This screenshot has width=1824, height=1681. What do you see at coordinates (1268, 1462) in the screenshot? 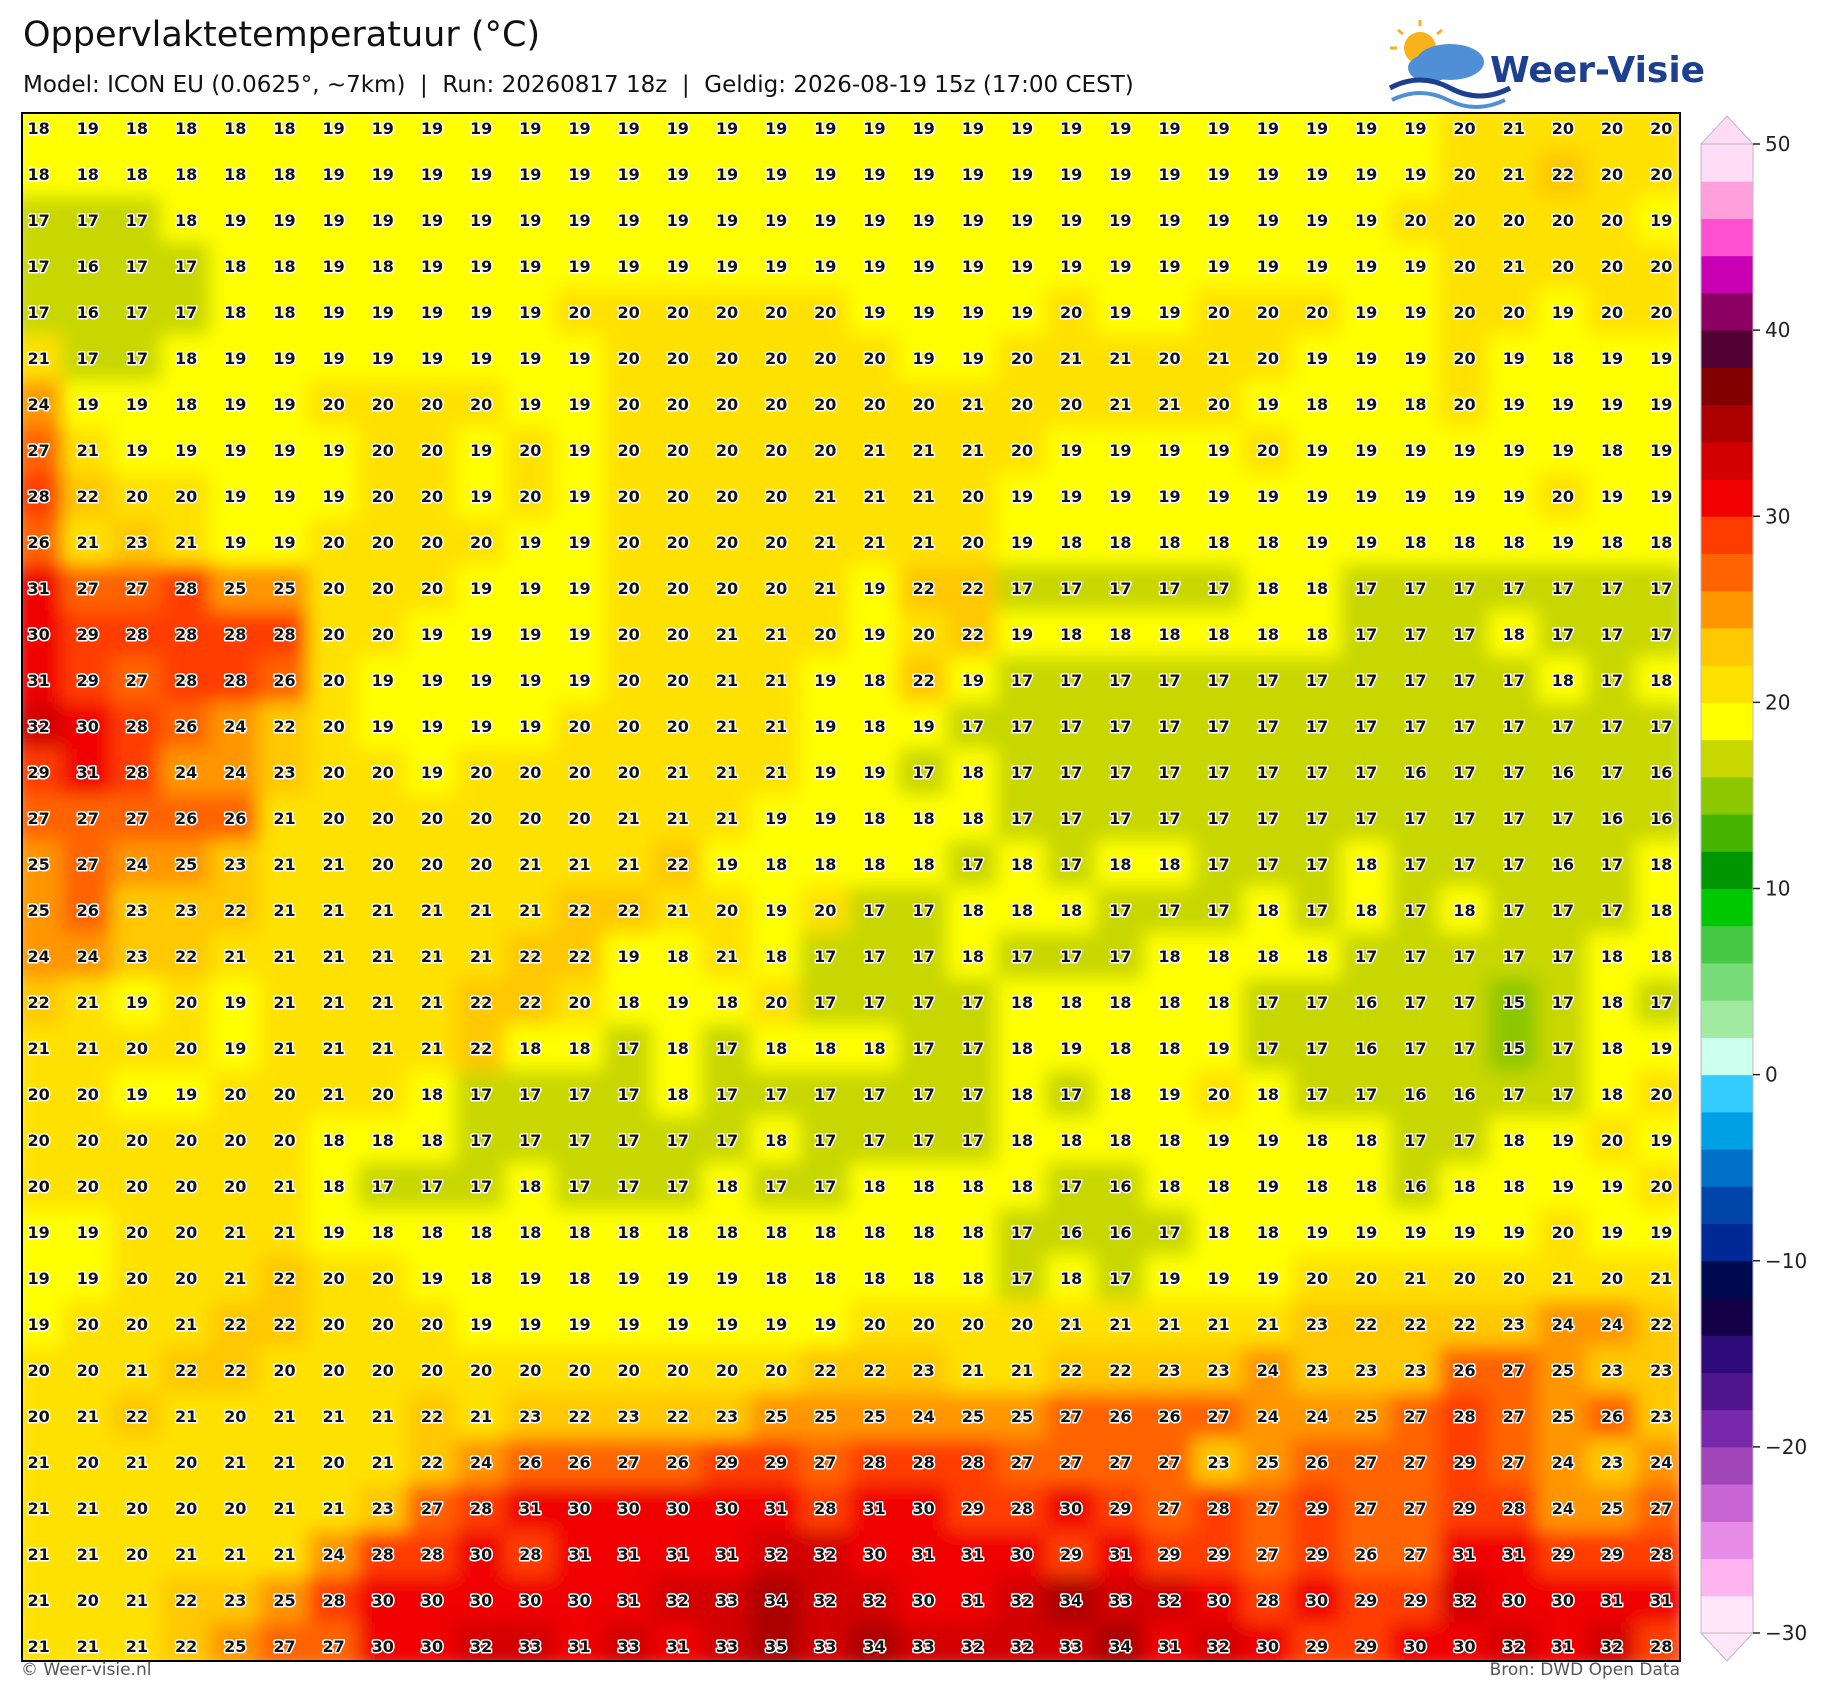
I see `temperature-label: 25` at bounding box center [1268, 1462].